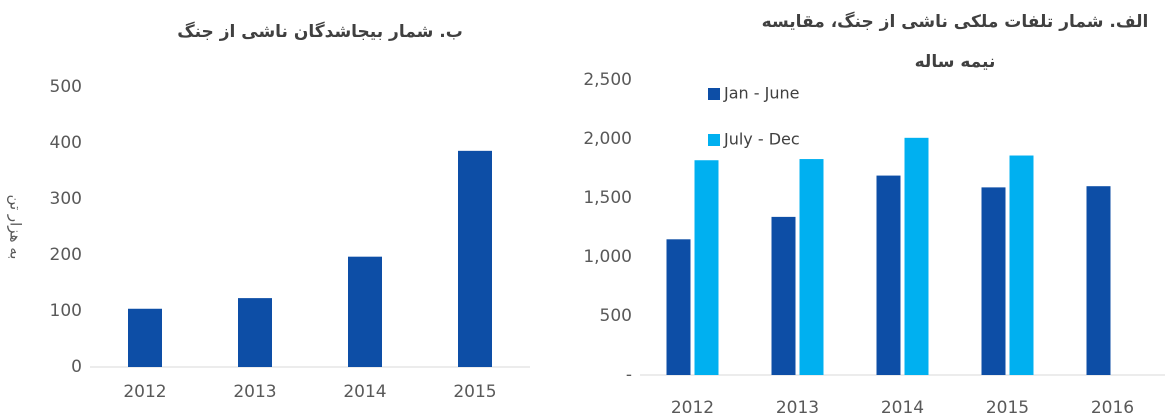 The width and height of the screenshot is (1172, 417). I want to click on y-tick-label: -, so click(629, 375).